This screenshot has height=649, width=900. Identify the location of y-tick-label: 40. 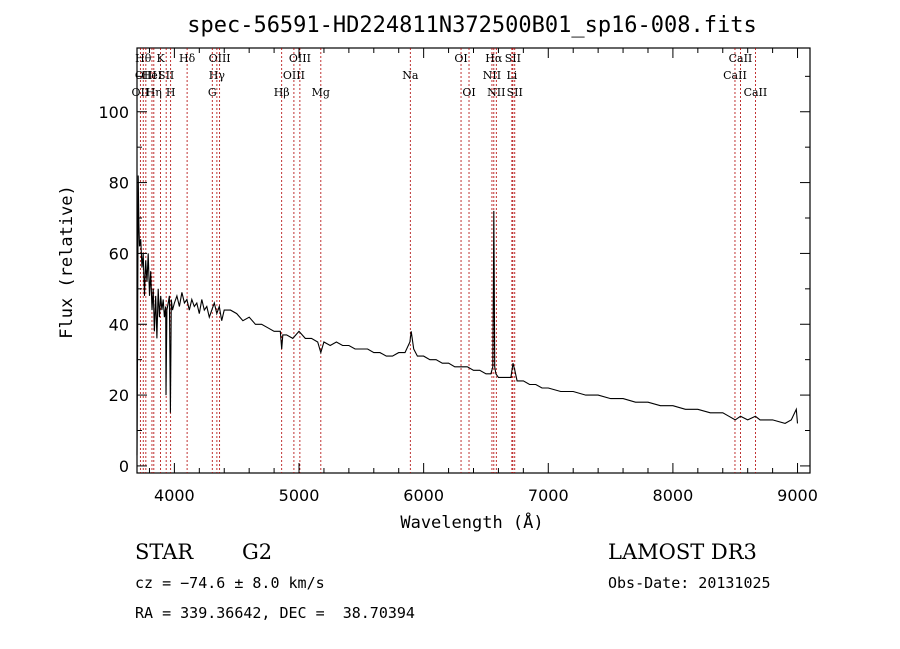
(119, 324).